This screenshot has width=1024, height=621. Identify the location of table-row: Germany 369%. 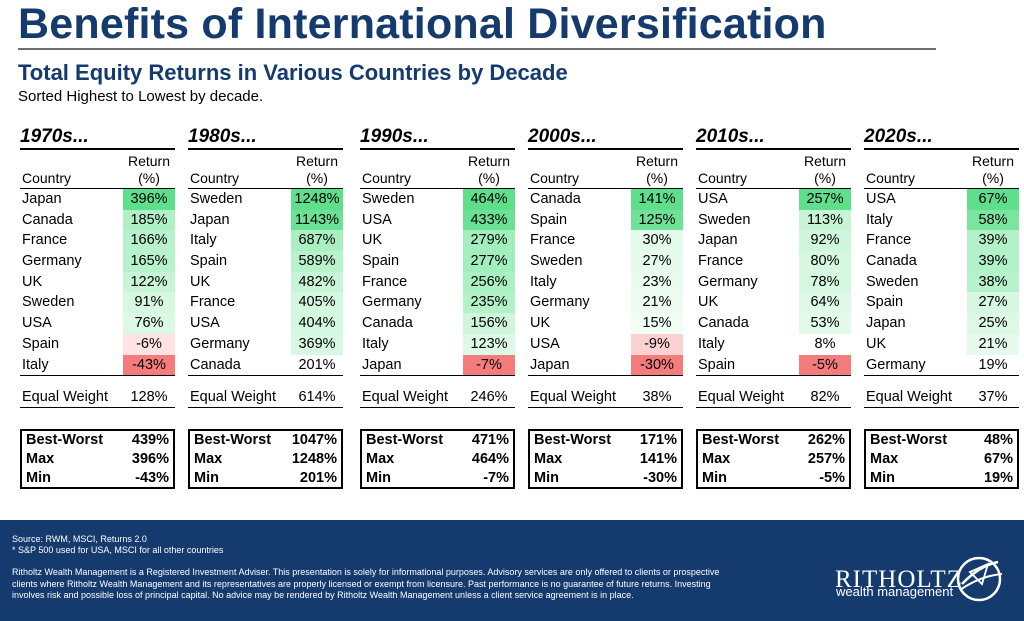
(265, 344).